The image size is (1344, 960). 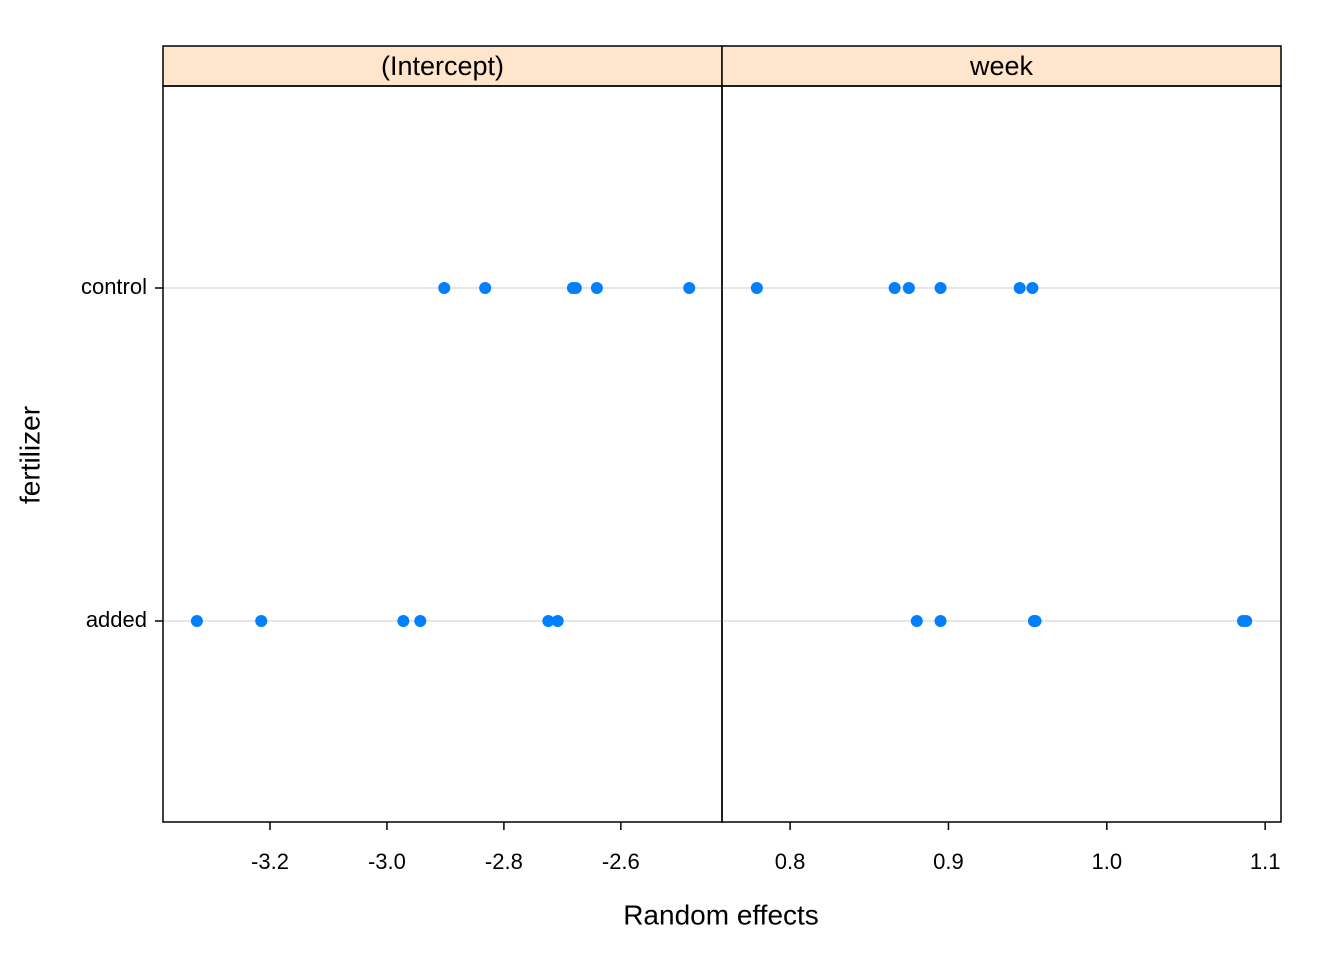 I want to click on x-tick-label: -2.6, so click(x=621, y=861).